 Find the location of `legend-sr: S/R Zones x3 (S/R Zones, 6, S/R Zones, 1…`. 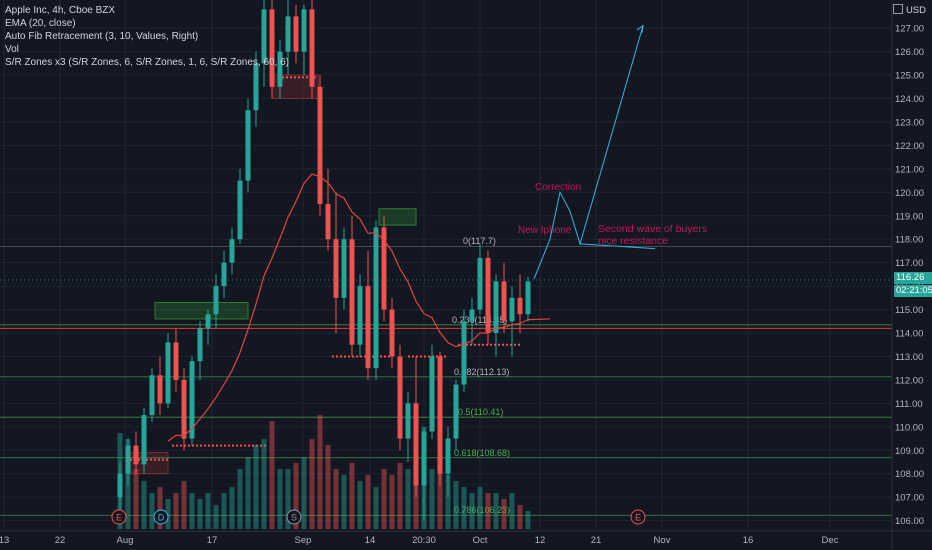

legend-sr: S/R Zones x3 (S/R Zones, 6, S/R Zones, 1… is located at coordinates (147, 62).